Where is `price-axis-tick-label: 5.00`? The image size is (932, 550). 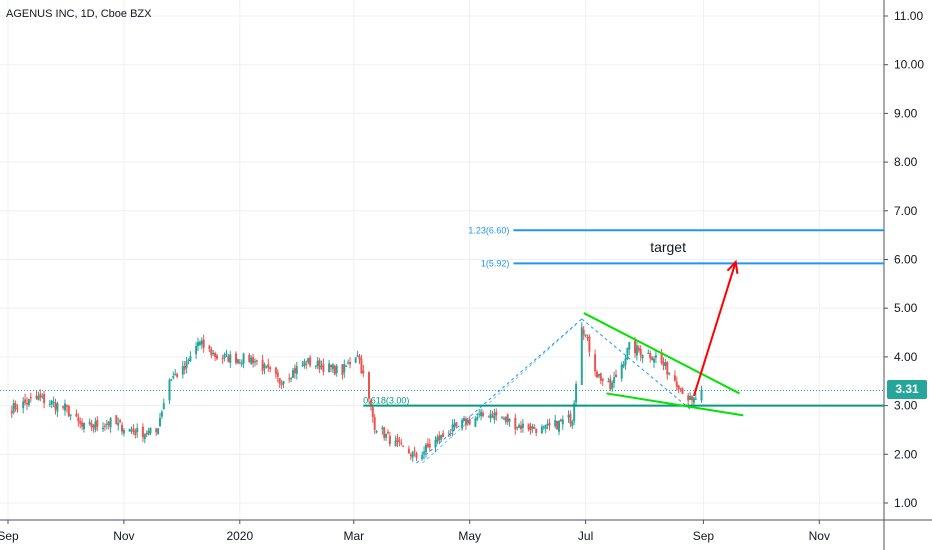
price-axis-tick-label: 5.00 is located at coordinates (906, 308).